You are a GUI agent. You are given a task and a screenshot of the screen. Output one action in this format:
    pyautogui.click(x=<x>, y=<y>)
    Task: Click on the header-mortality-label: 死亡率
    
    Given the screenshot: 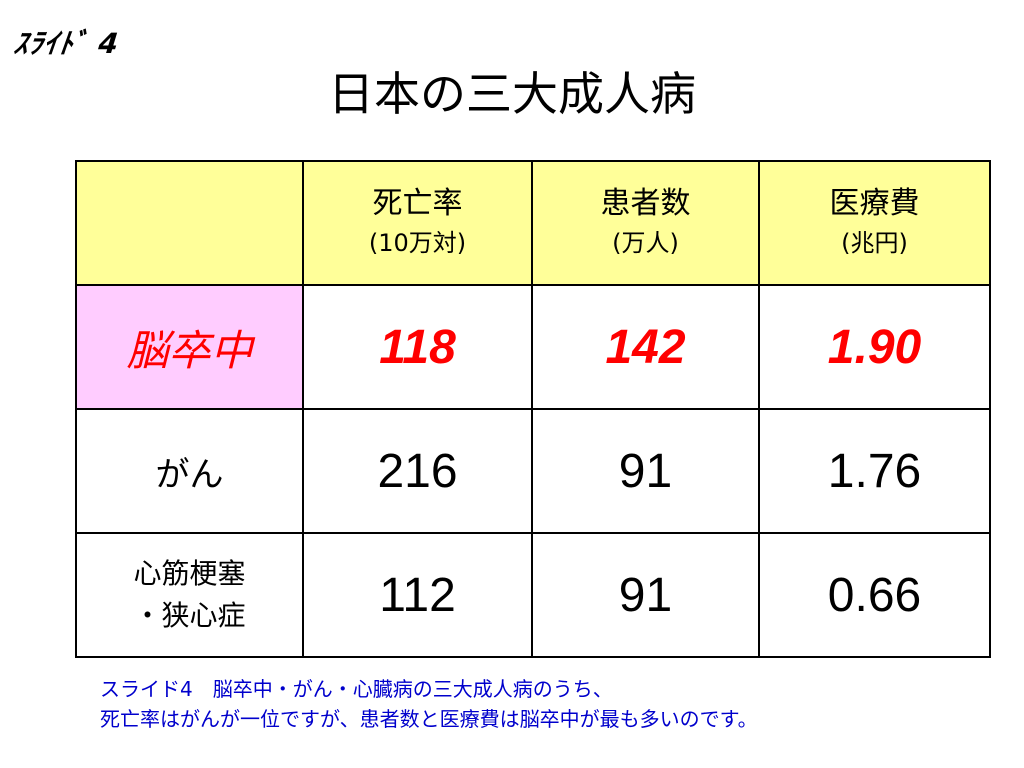 What is the action you would take?
    pyautogui.click(x=417, y=203)
    